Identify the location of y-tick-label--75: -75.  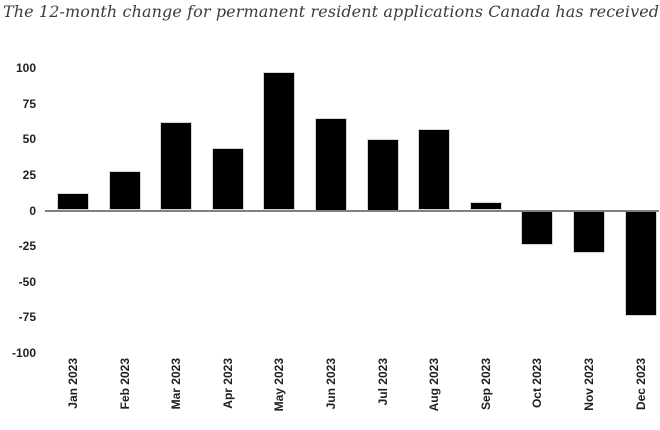
(27, 317).